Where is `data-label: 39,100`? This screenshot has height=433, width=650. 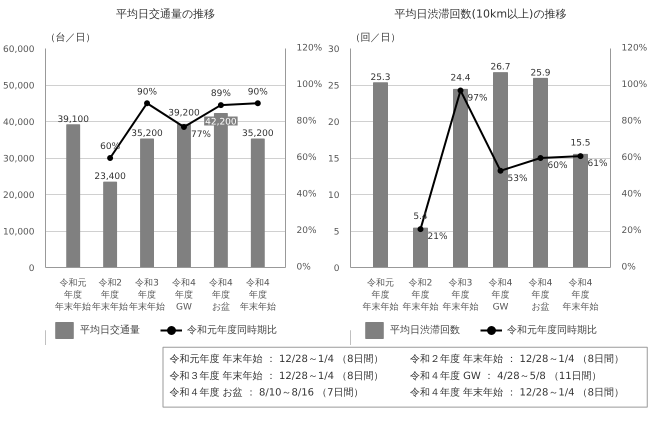 data-label: 39,100 is located at coordinates (73, 119).